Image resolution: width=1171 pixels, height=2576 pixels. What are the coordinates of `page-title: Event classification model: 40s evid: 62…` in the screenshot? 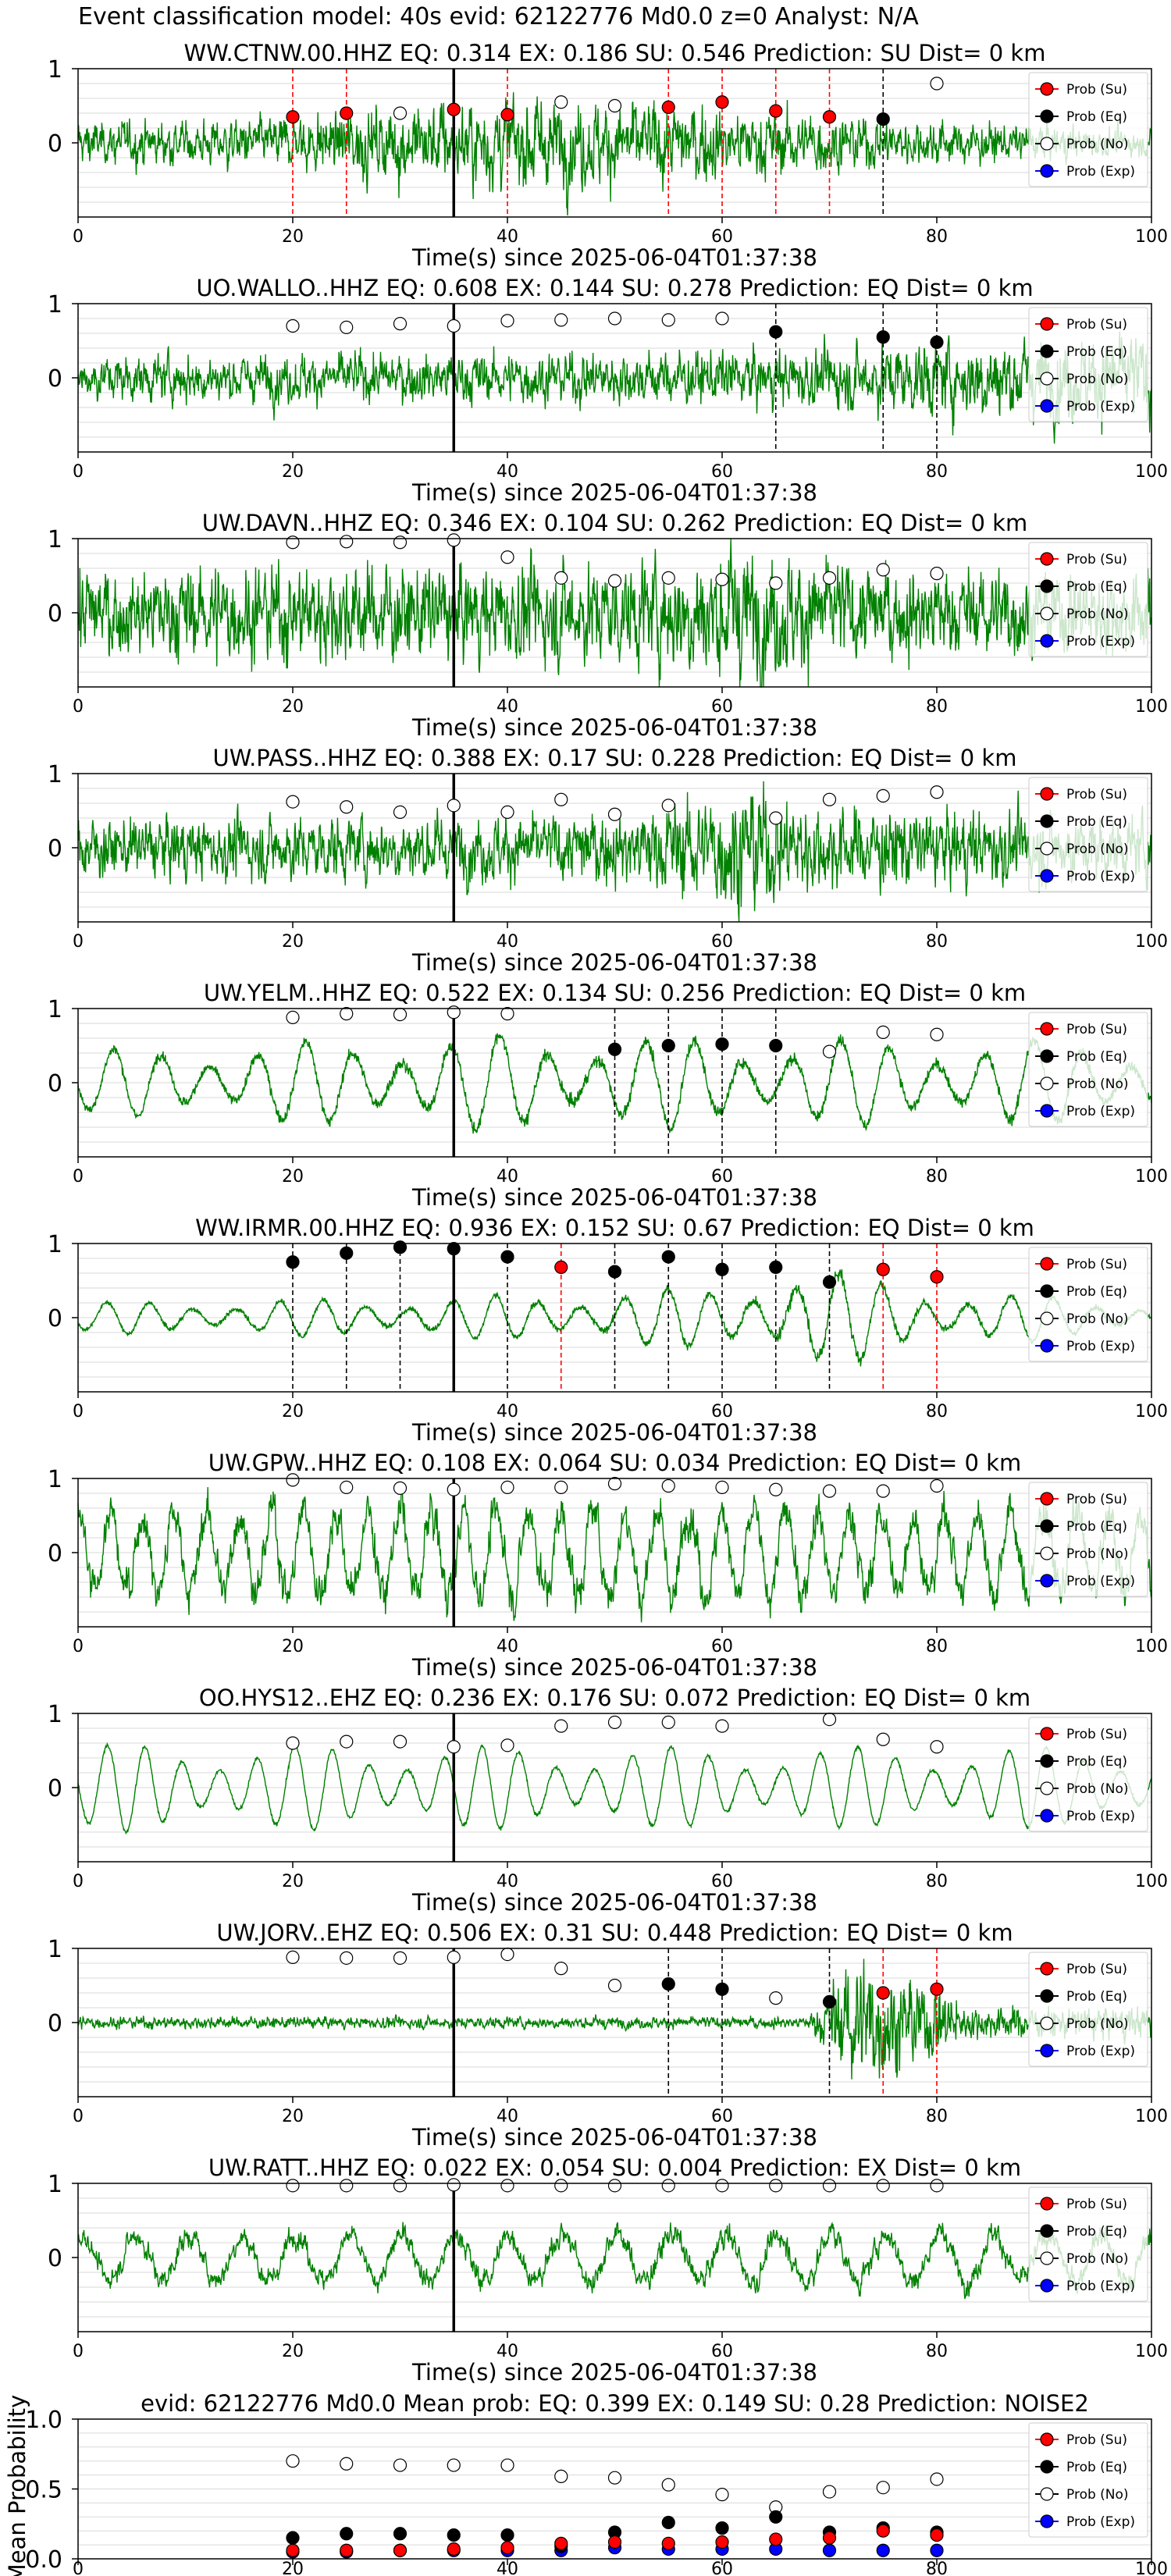 It's located at (498, 16).